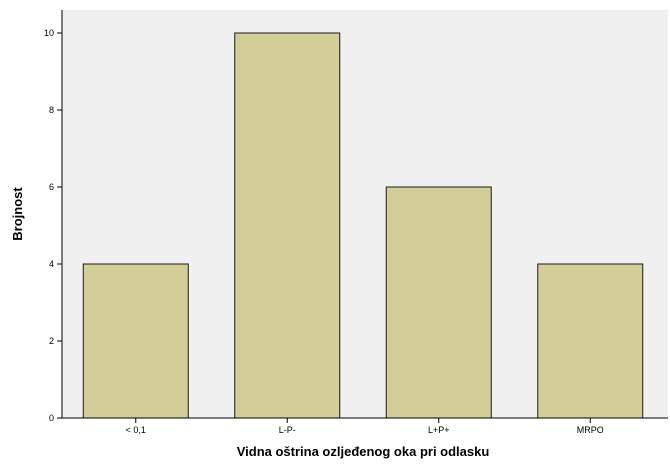  I want to click on y-tick-label-3: 6, so click(51, 187).